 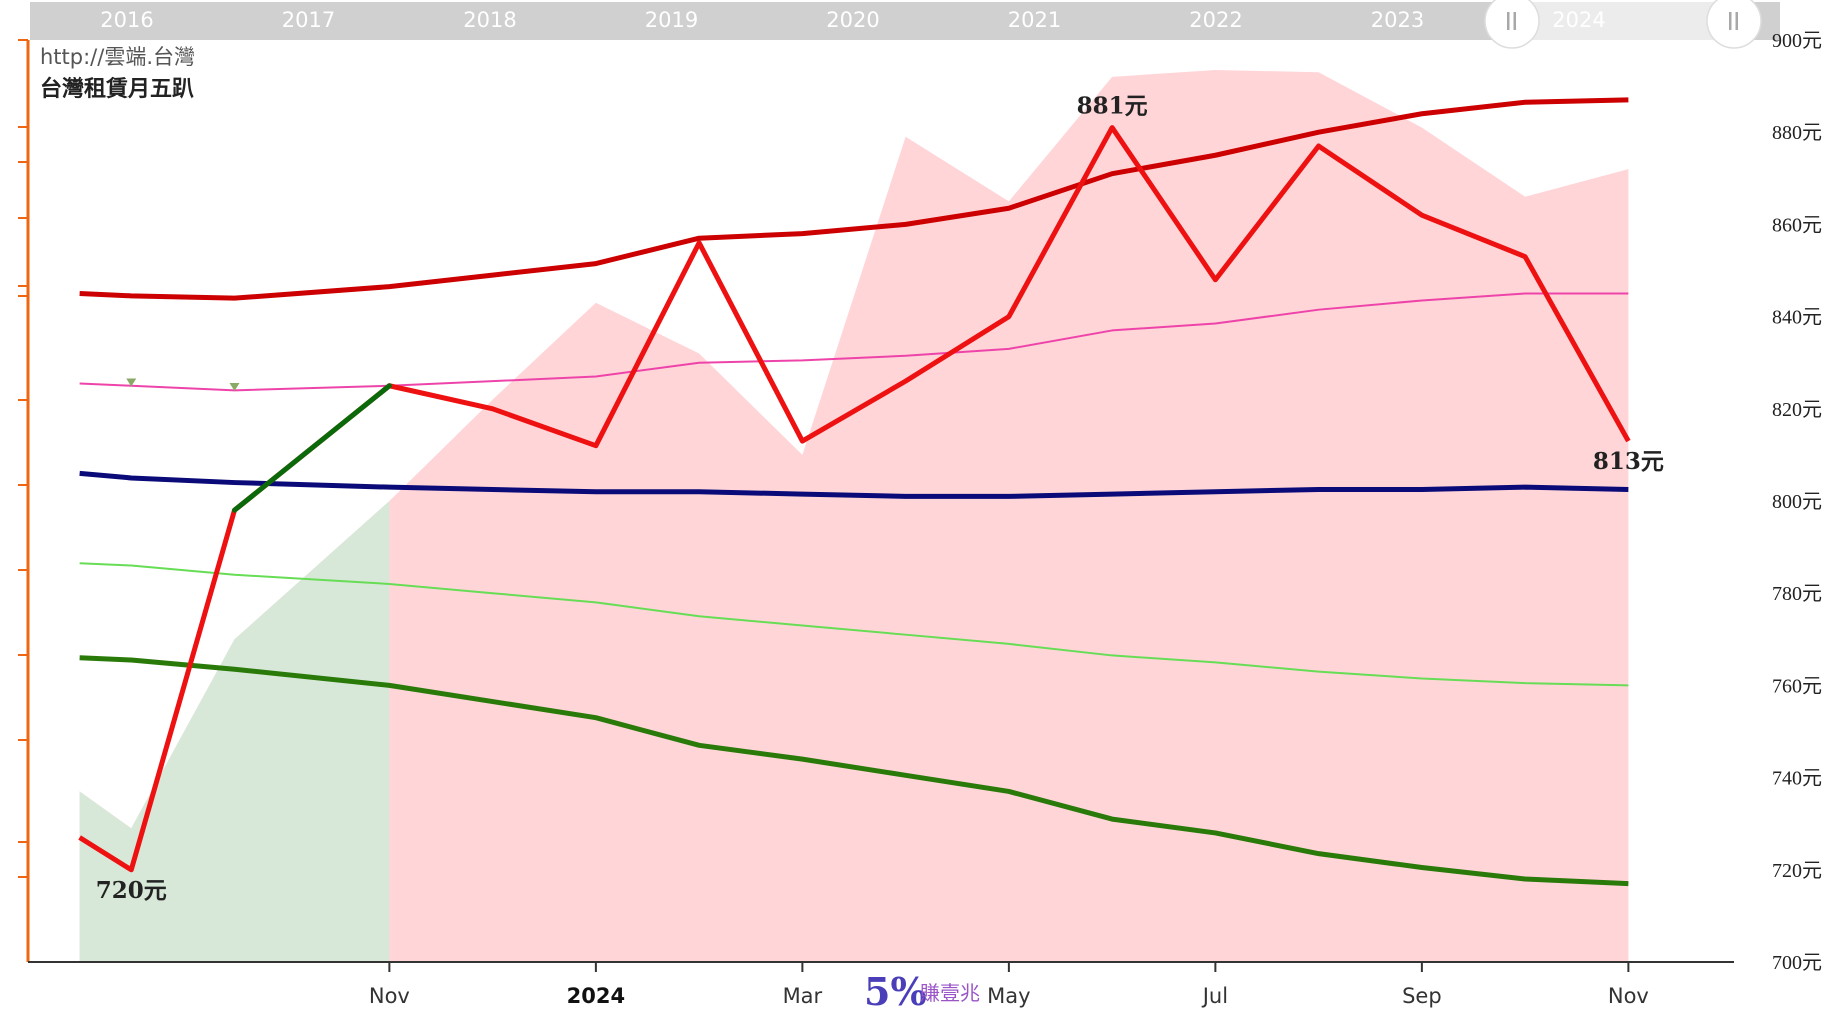 What do you see at coordinates (671, 20) in the screenshot?
I see `navigator-year-label: 2019` at bounding box center [671, 20].